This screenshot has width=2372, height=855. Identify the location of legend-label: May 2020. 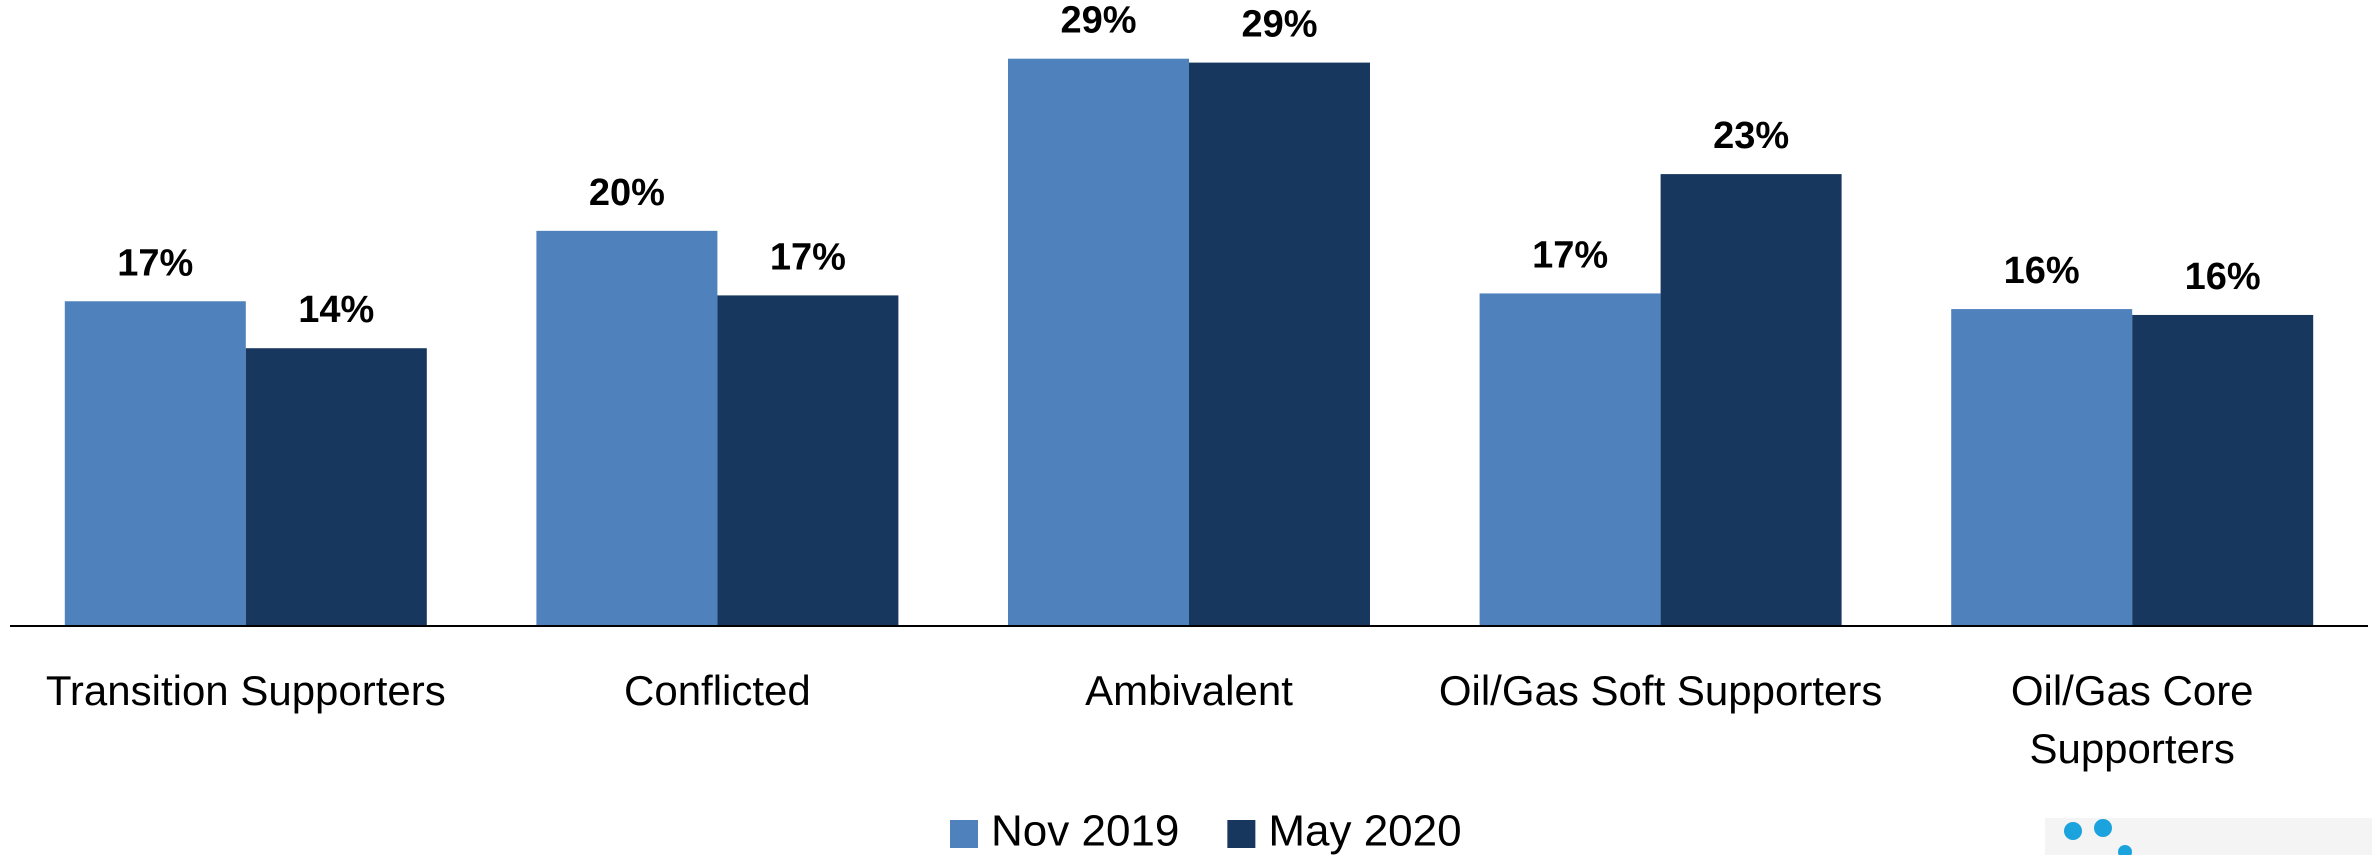
(1364, 831).